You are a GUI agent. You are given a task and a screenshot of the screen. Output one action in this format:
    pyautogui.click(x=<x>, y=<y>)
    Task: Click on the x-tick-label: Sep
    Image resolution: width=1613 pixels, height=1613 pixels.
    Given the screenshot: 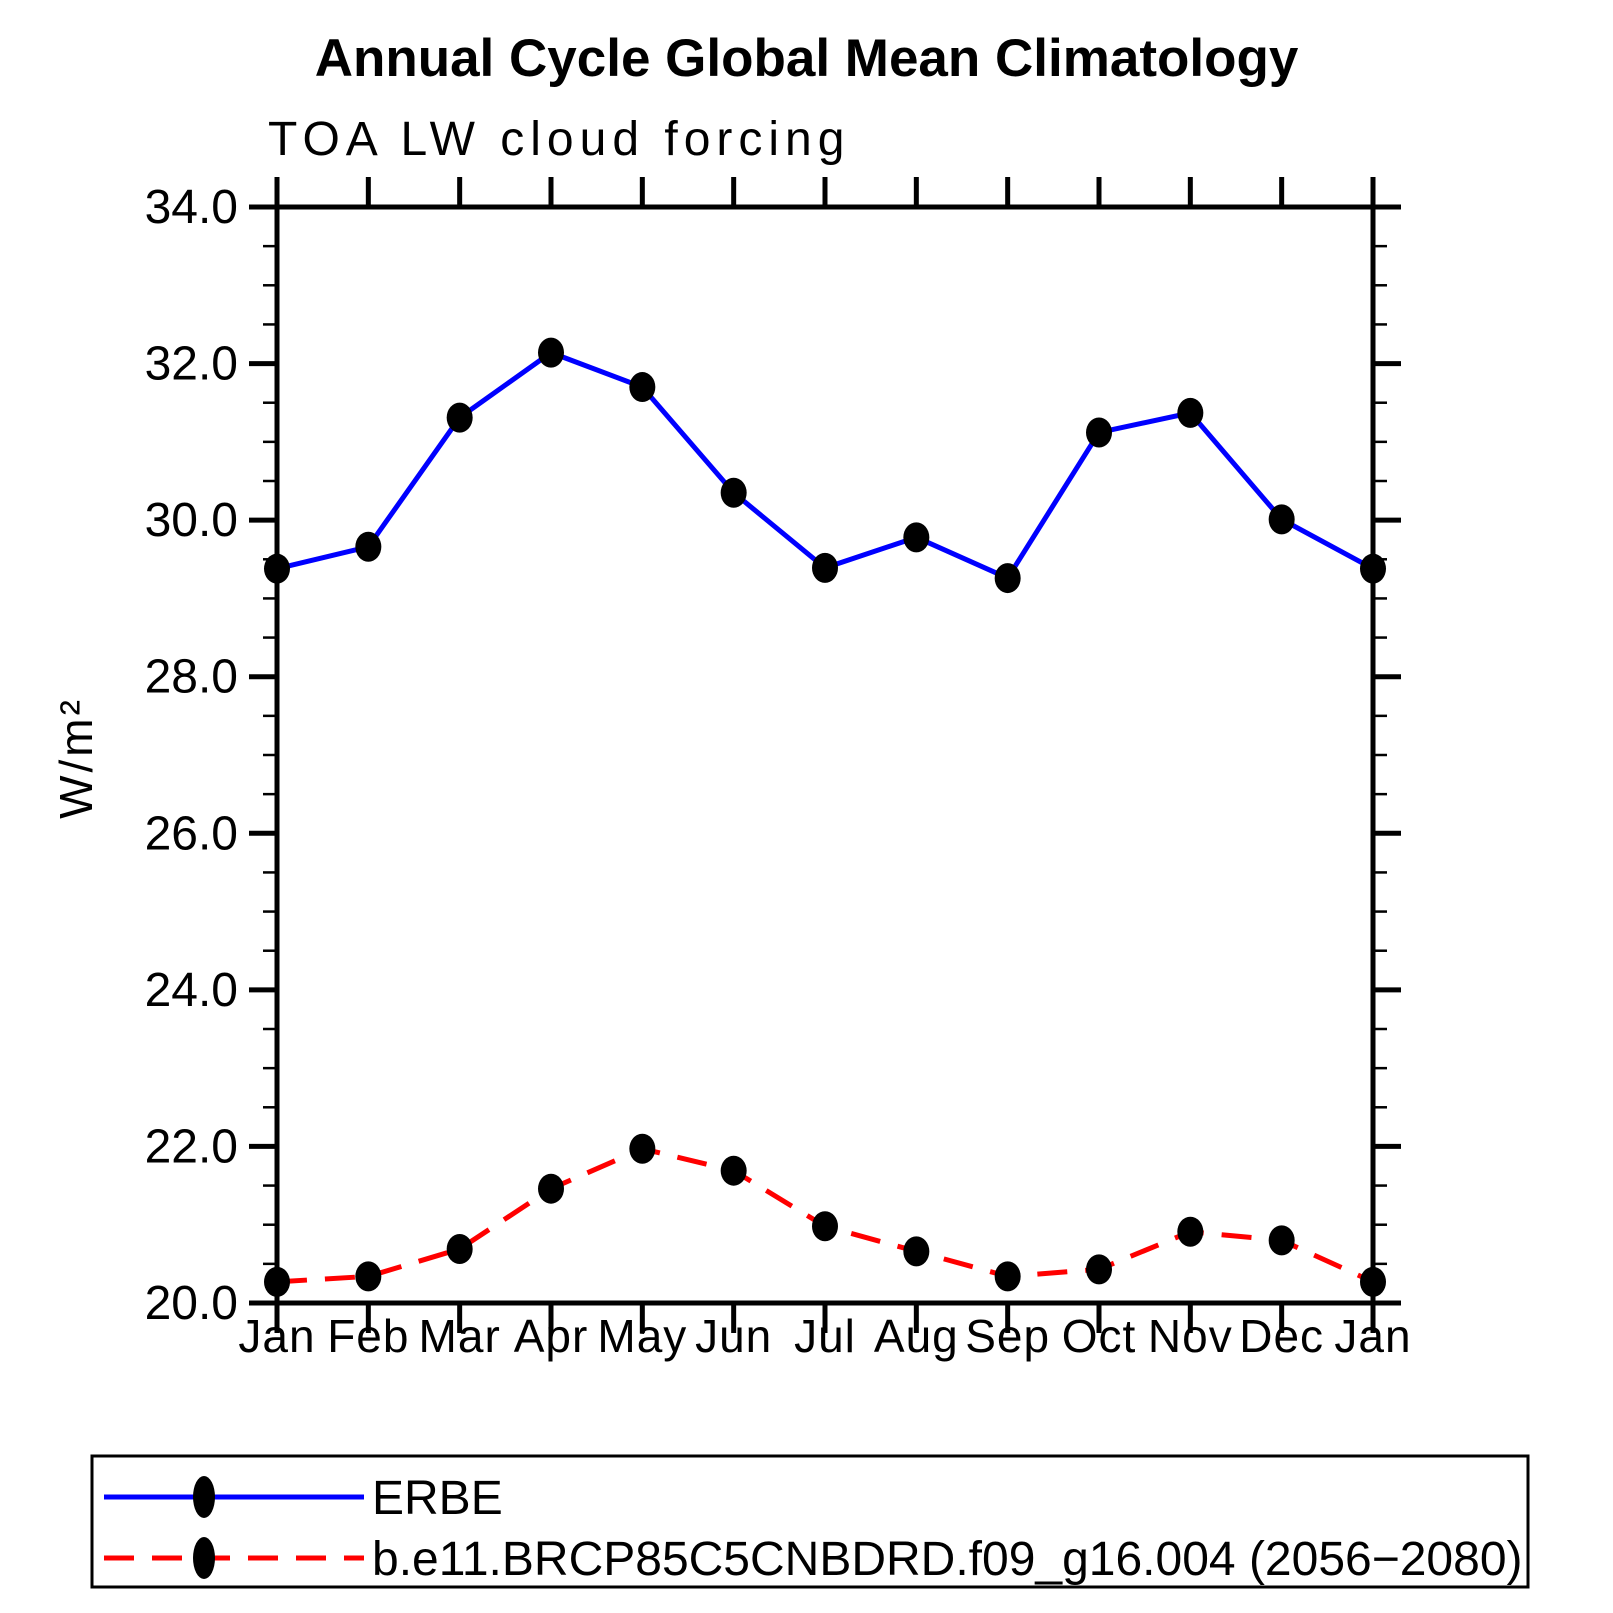 What is the action you would take?
    pyautogui.click(x=1007, y=1336)
    